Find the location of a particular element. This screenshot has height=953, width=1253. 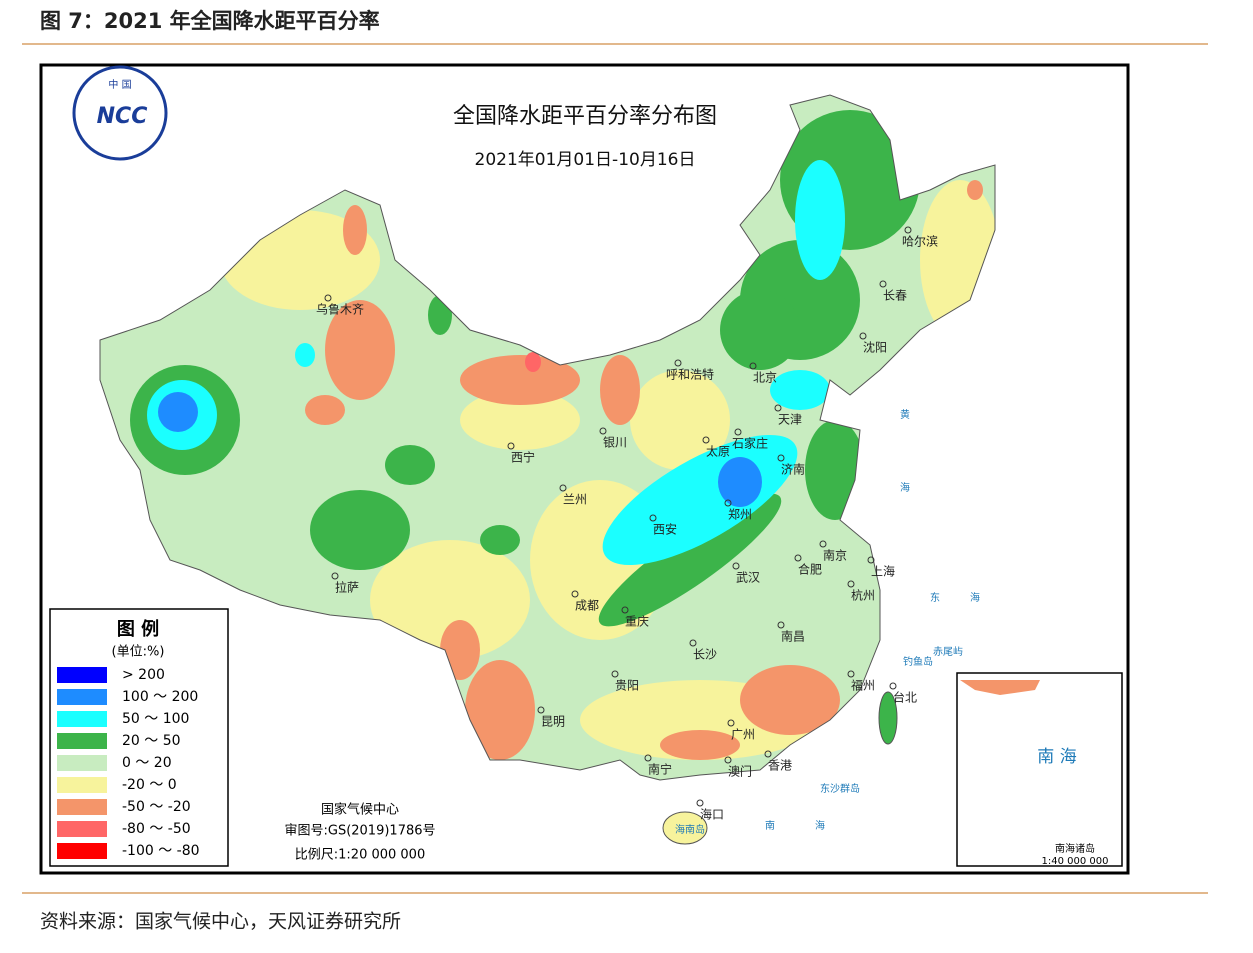

legend-label: 20 ～ 50 is located at coordinates (151, 741).